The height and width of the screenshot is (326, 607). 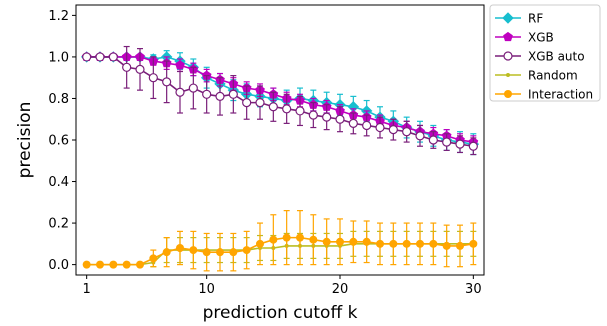 I want to click on x-axis-label: prediction cutoff k, so click(x=280, y=313).